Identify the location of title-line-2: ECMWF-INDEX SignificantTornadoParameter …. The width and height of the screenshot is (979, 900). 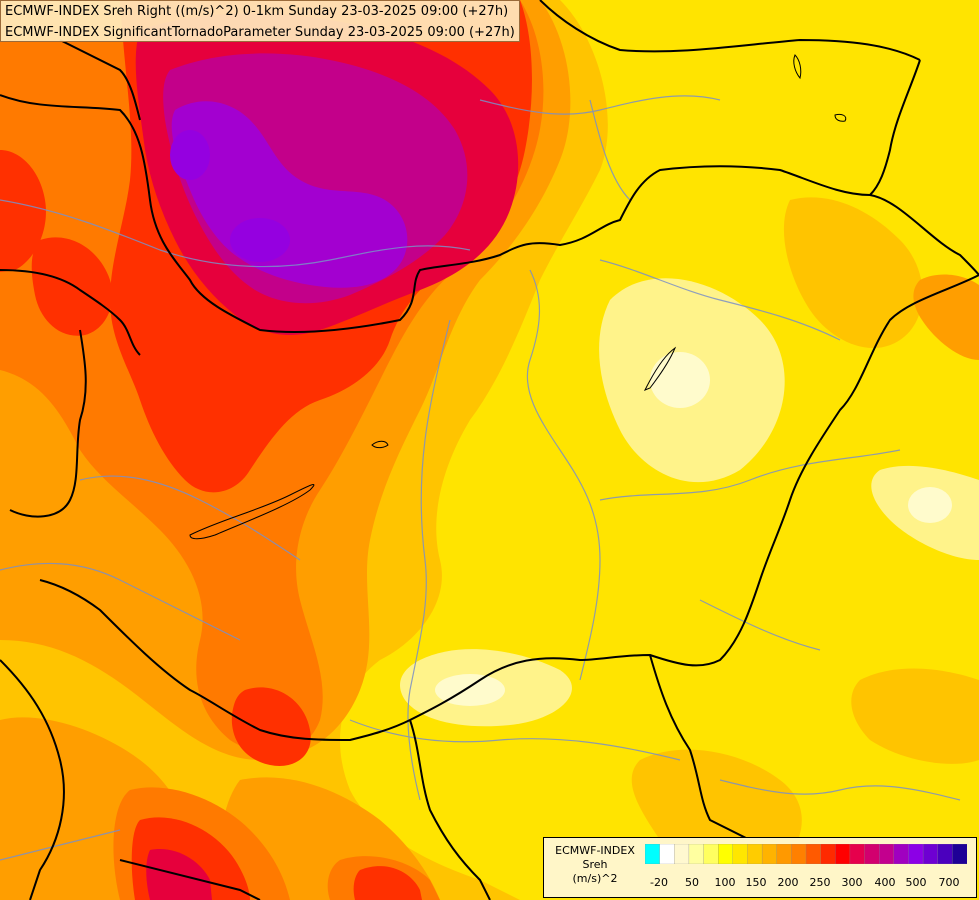
(260, 32).